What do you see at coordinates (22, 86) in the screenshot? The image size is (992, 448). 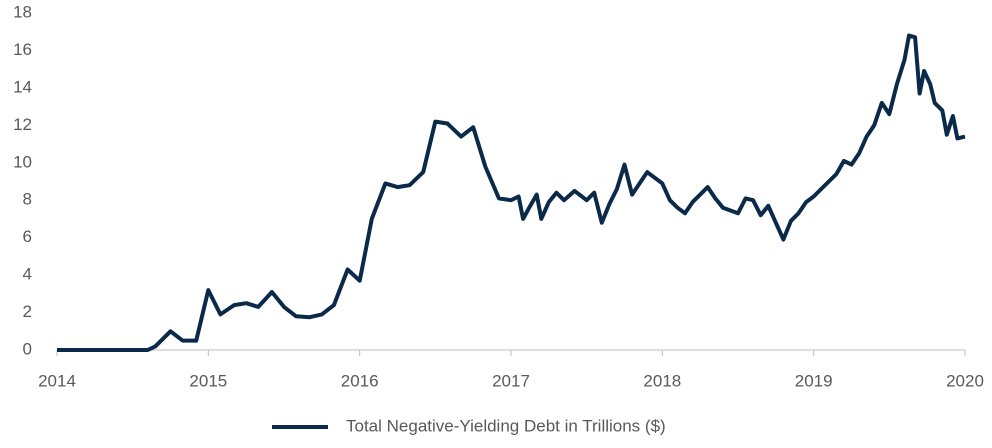 I see `y-tick-label: 14` at bounding box center [22, 86].